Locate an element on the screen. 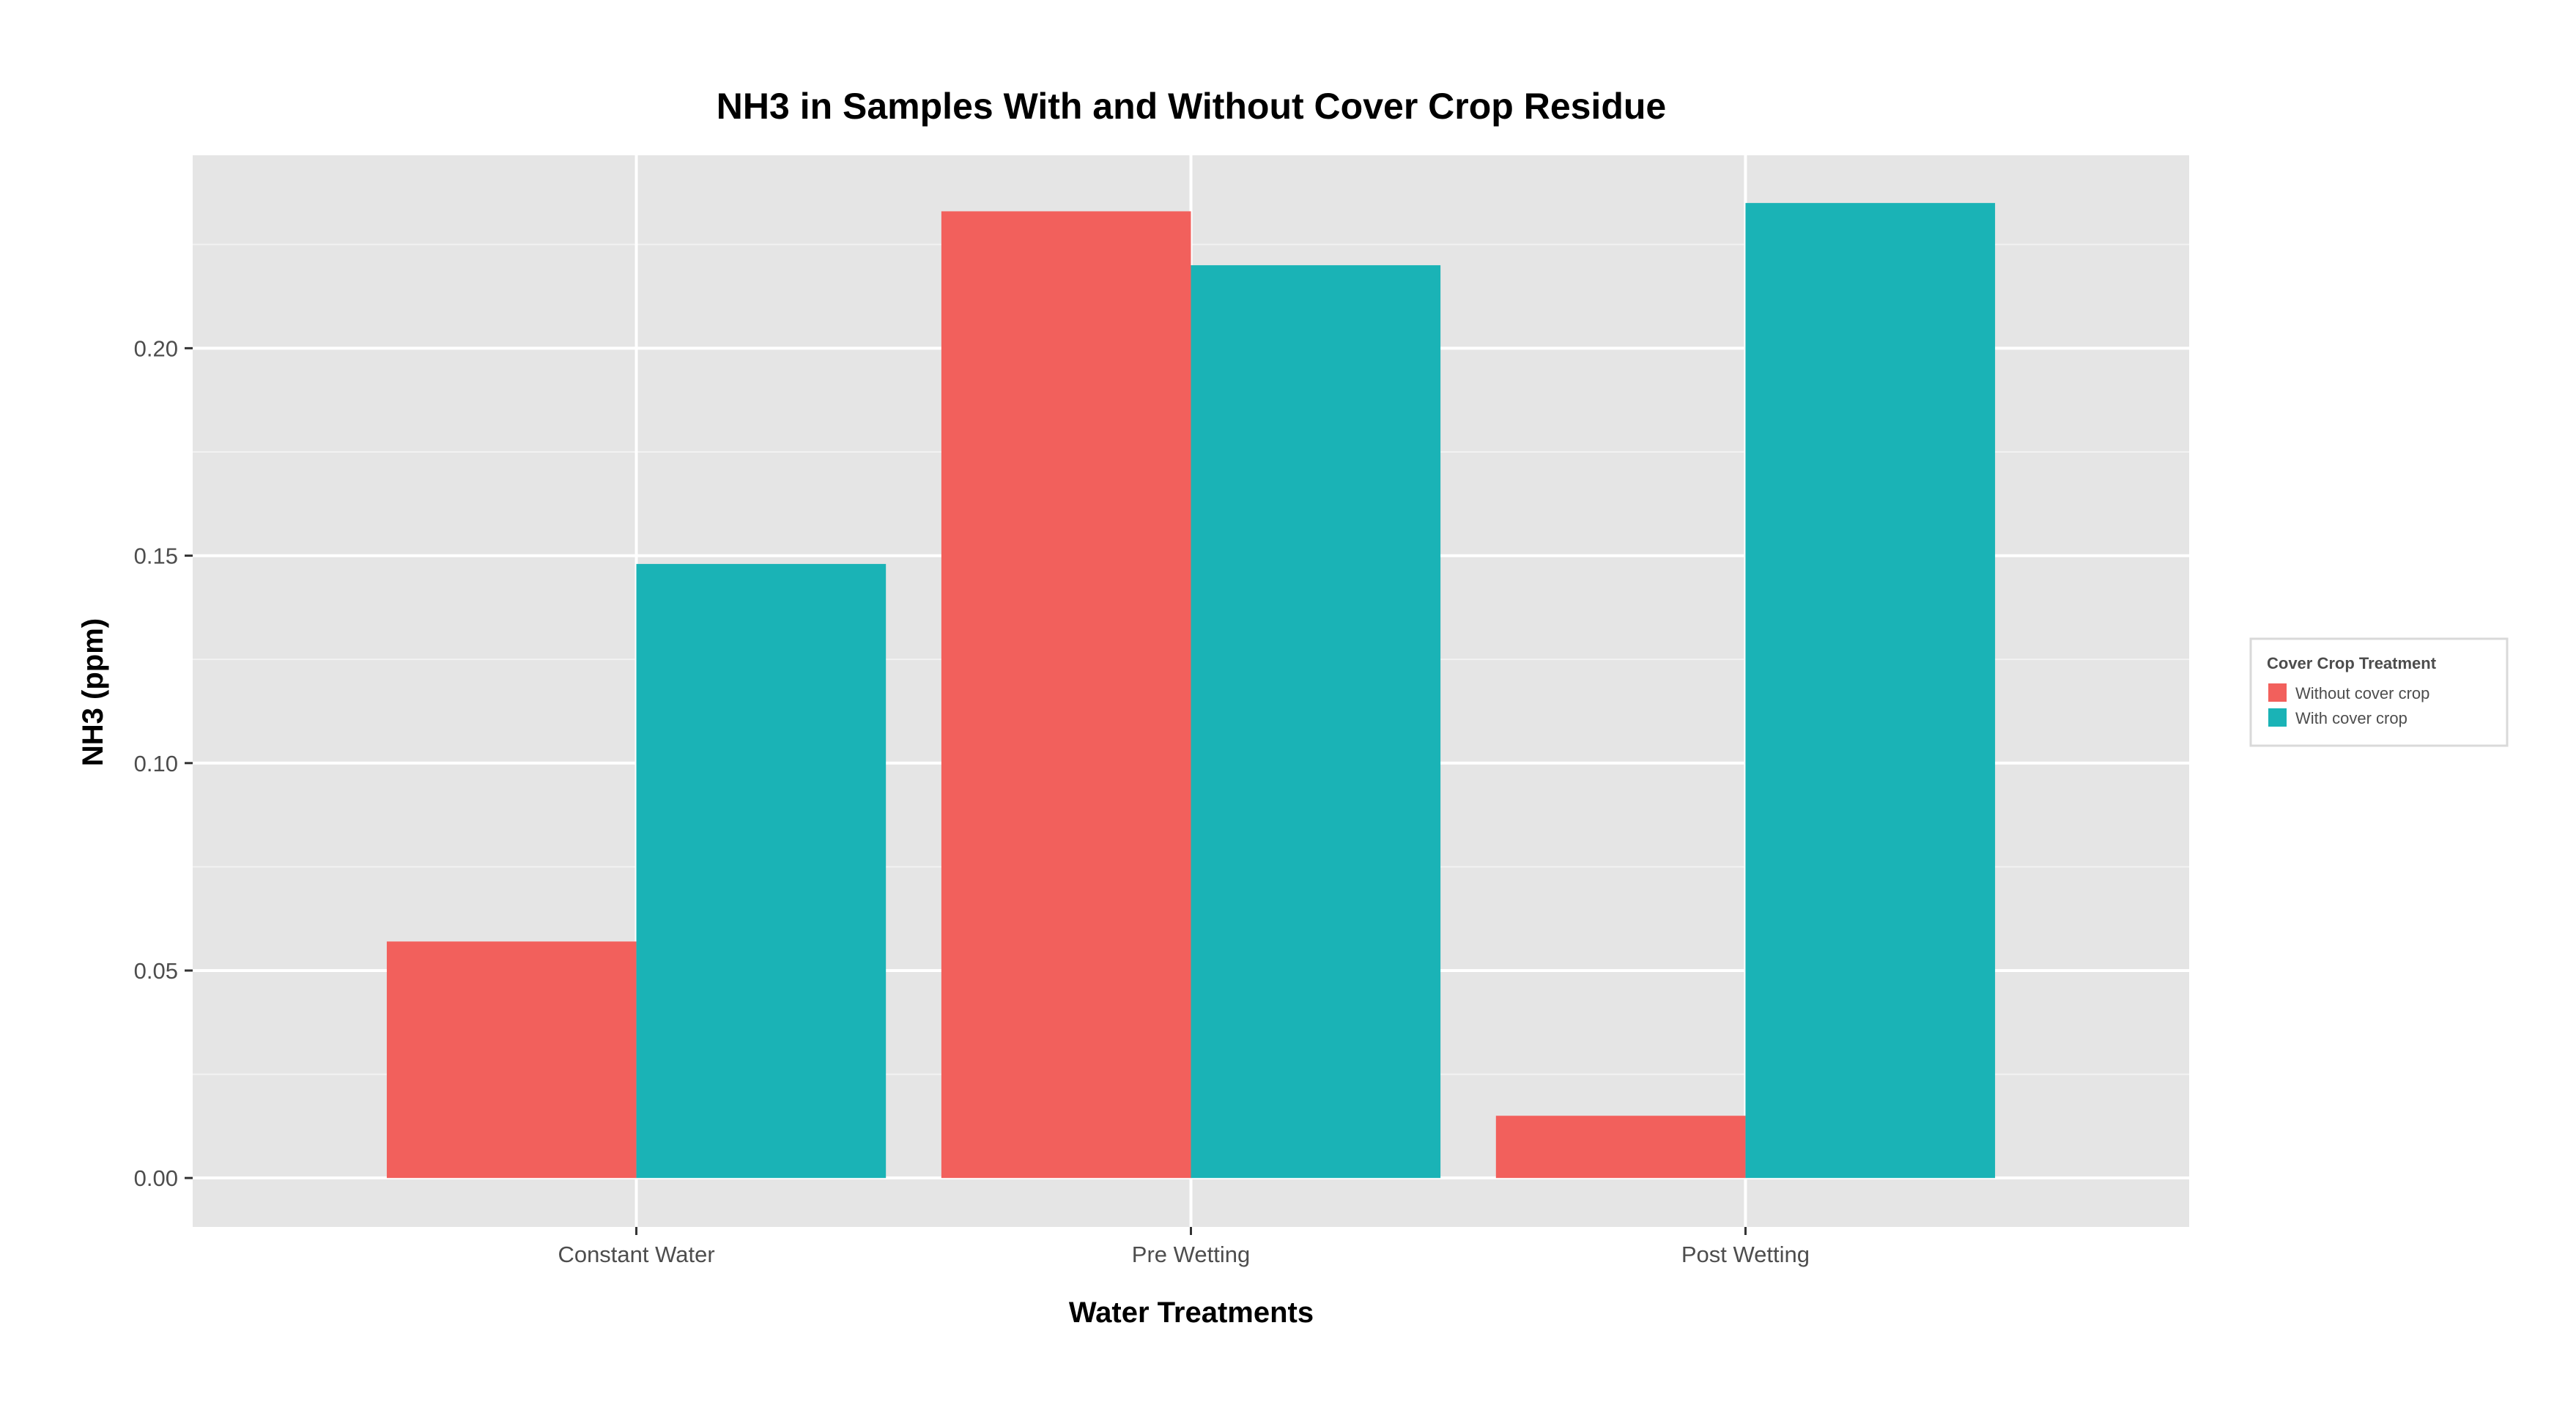  legend-label: With cover crop is located at coordinates (2351, 718).